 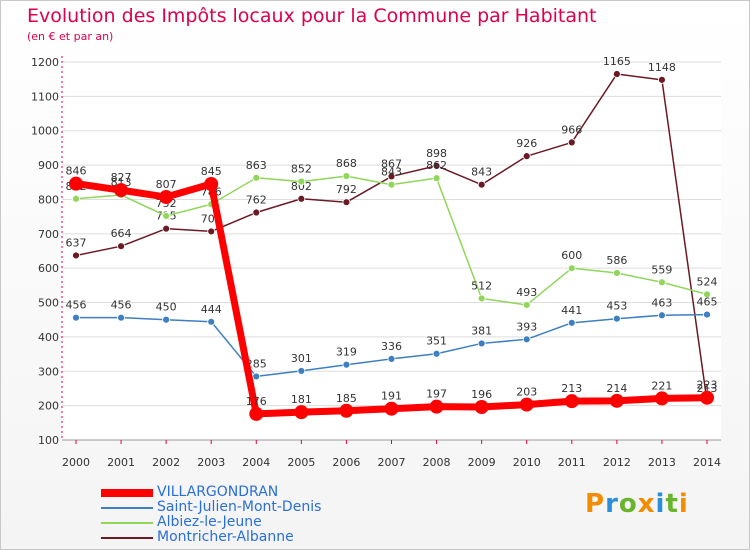 What do you see at coordinates (481, 285) in the screenshot?
I see `data-label: 512` at bounding box center [481, 285].